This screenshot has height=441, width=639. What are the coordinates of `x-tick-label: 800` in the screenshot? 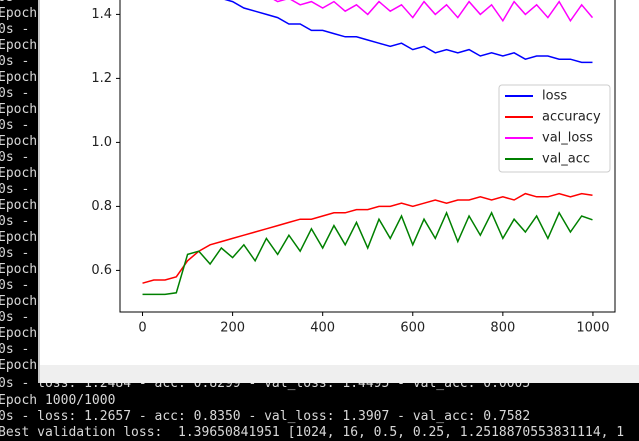 It's located at (502, 328).